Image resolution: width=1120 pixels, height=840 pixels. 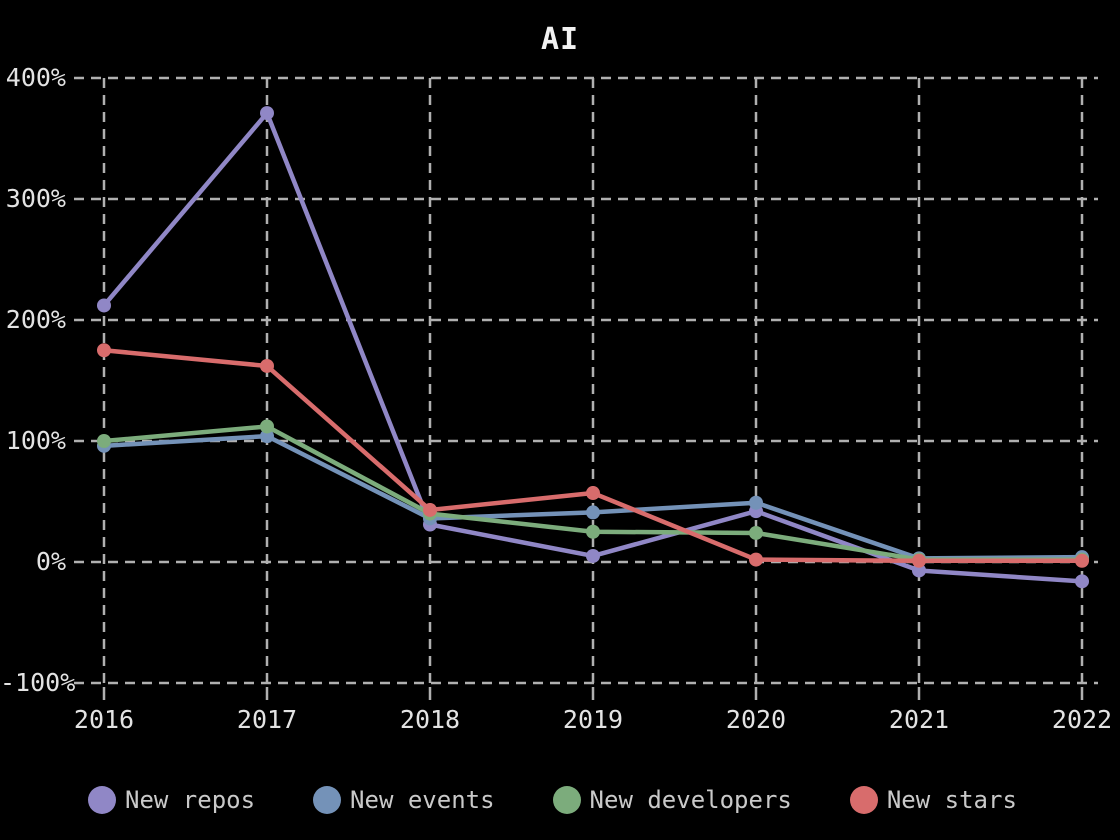 What do you see at coordinates (35, 198) in the screenshot?
I see `y-axis-label: 300%` at bounding box center [35, 198].